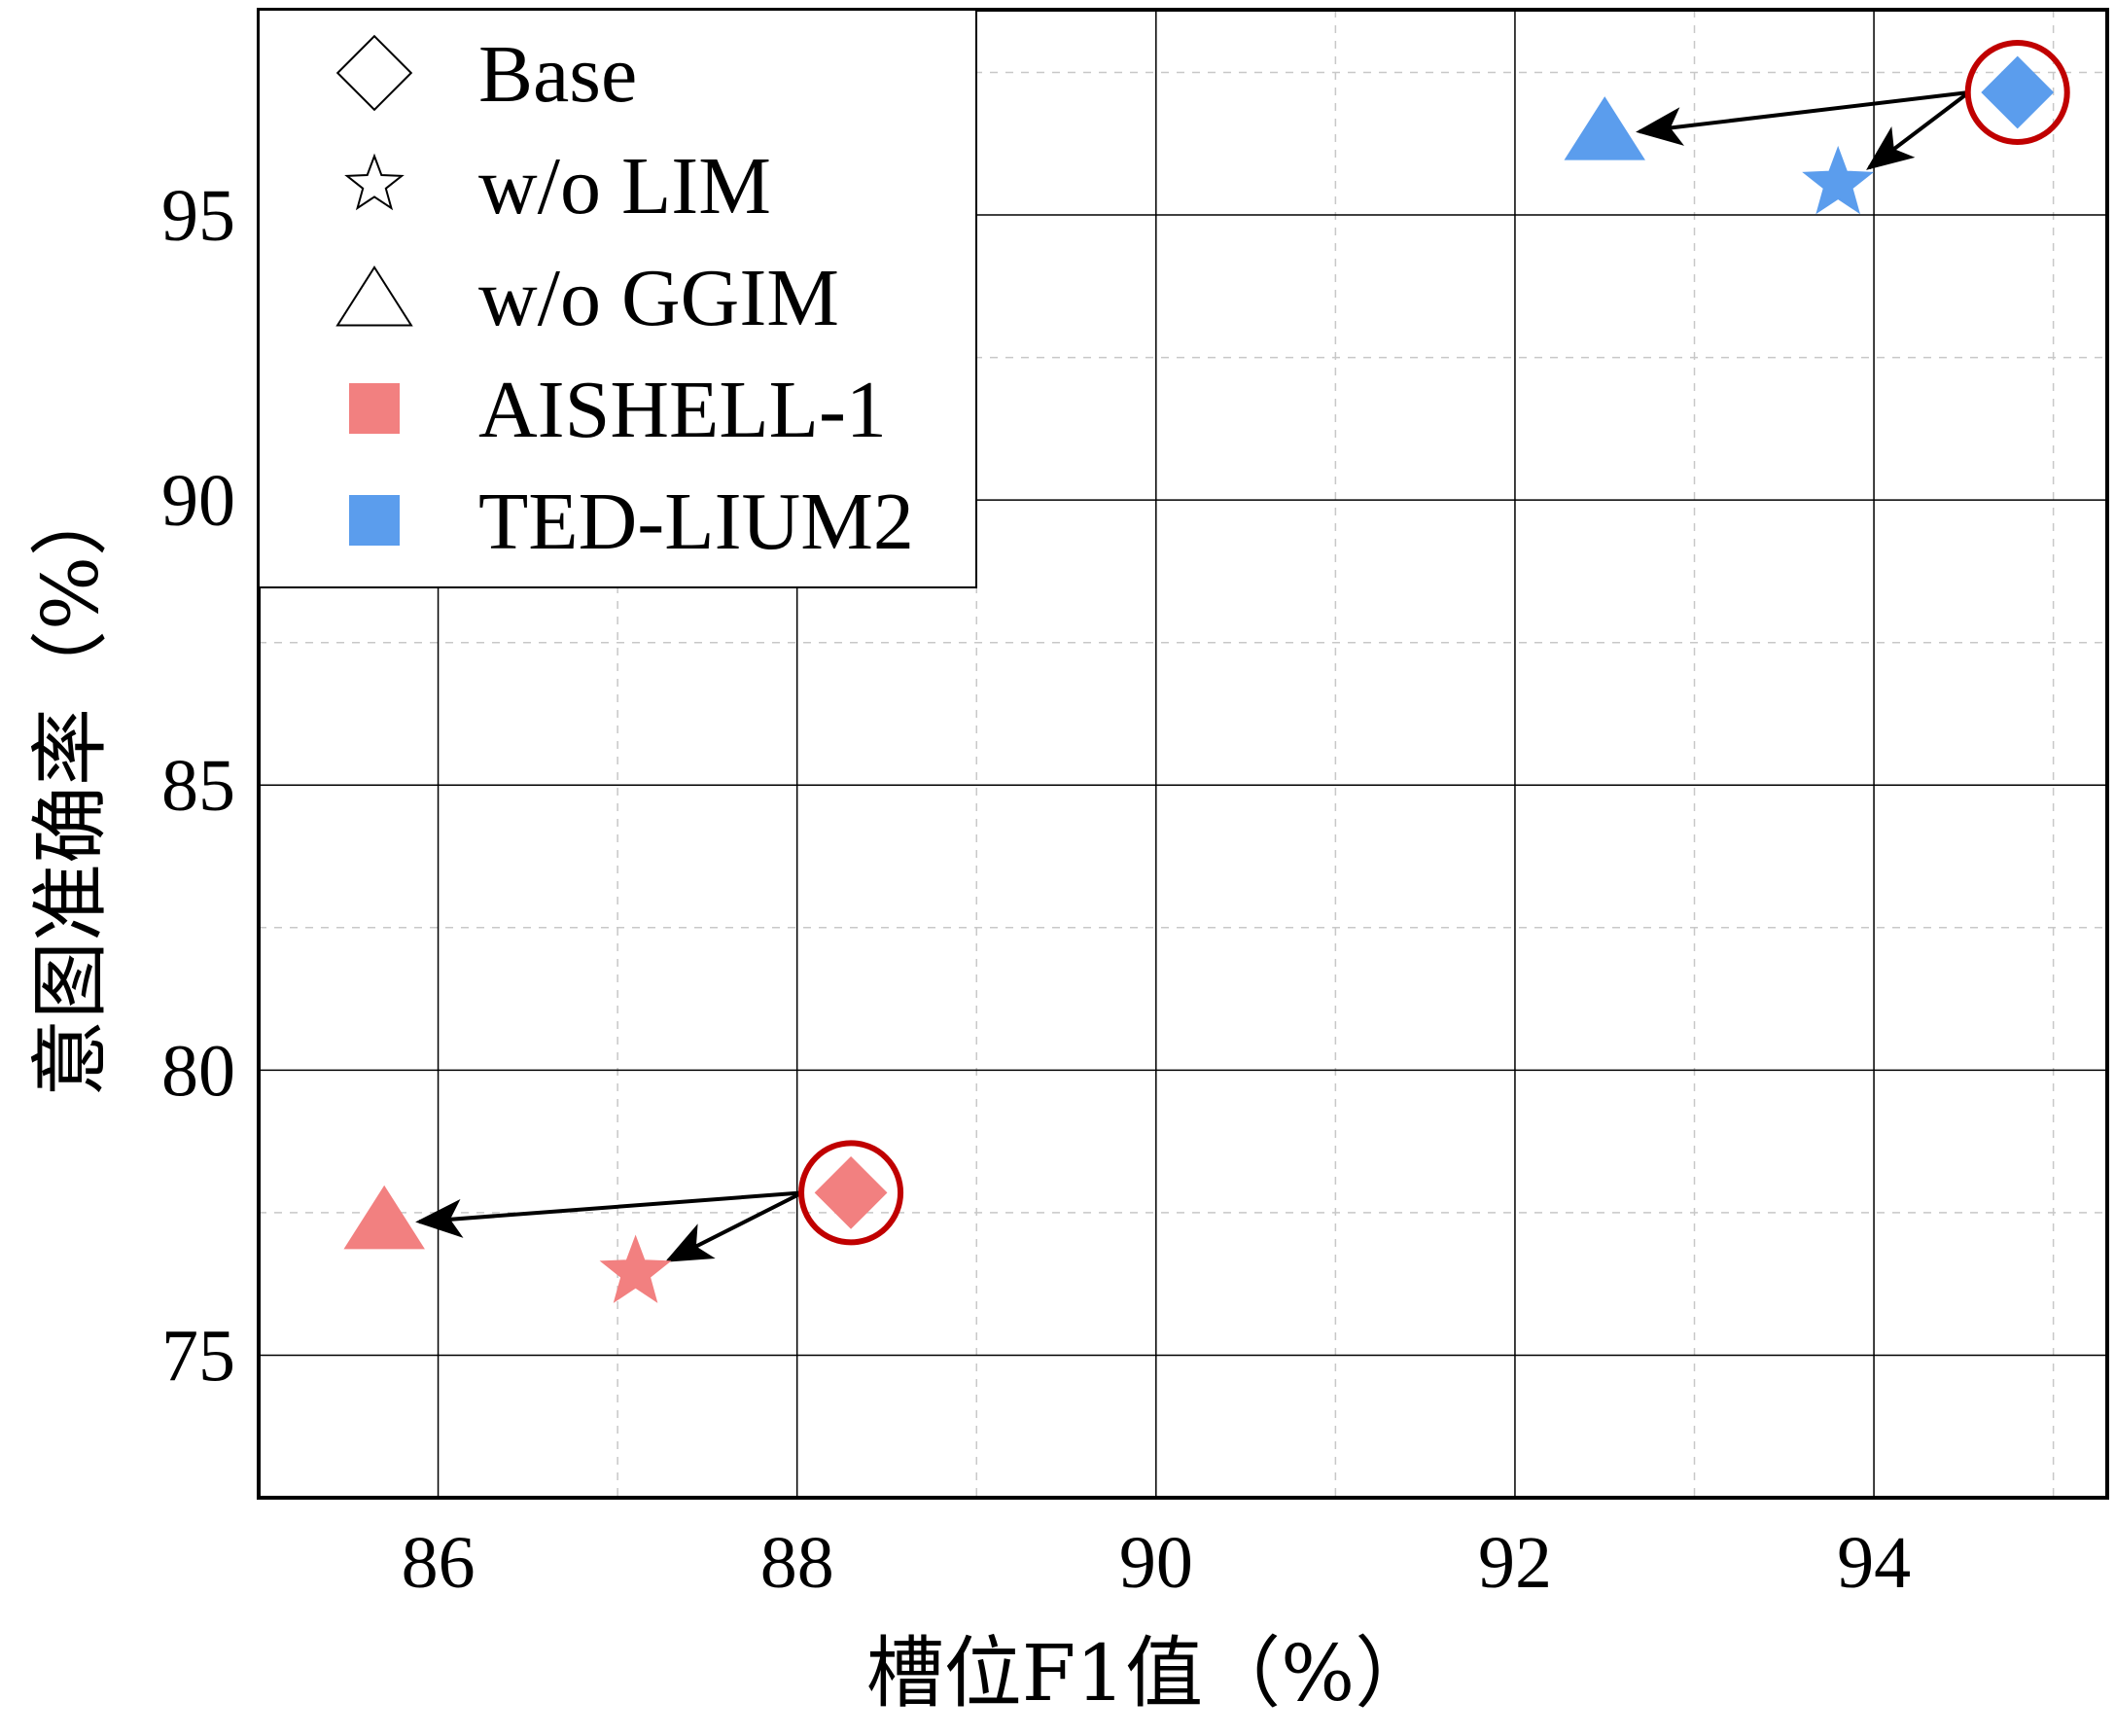  Describe the element at coordinates (609, 1214) in the screenshot. I see `arrow-aishell-1-w-o-ggim` at that location.